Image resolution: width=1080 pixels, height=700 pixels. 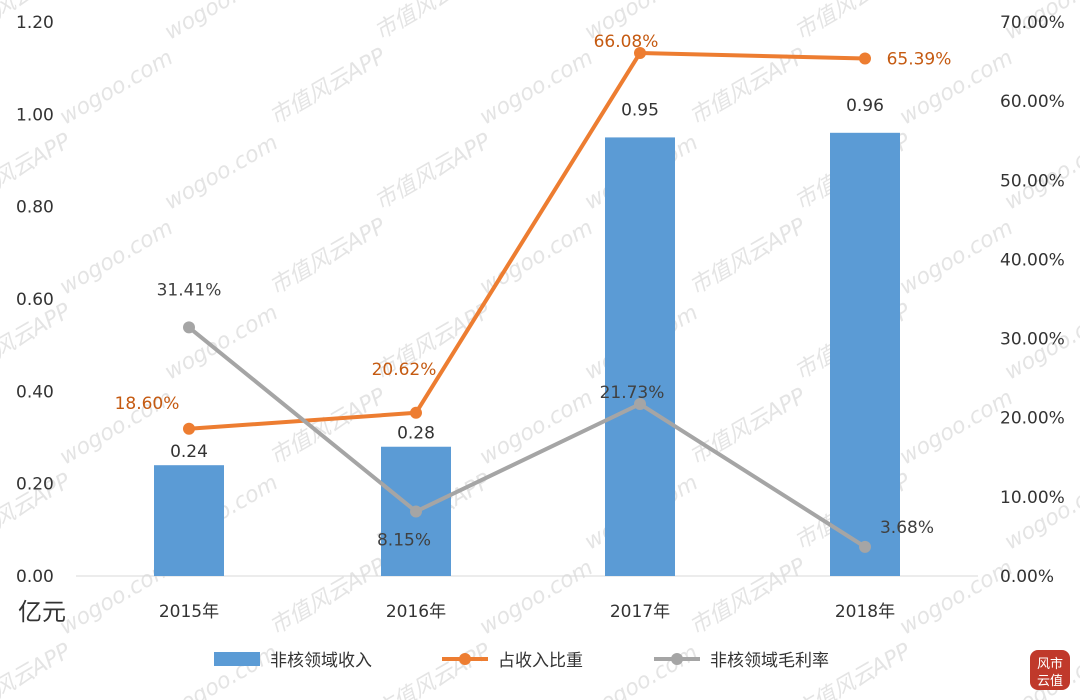 What do you see at coordinates (1032, 102) in the screenshot?
I see `right-axis-tick-label: 60.00%` at bounding box center [1032, 102].